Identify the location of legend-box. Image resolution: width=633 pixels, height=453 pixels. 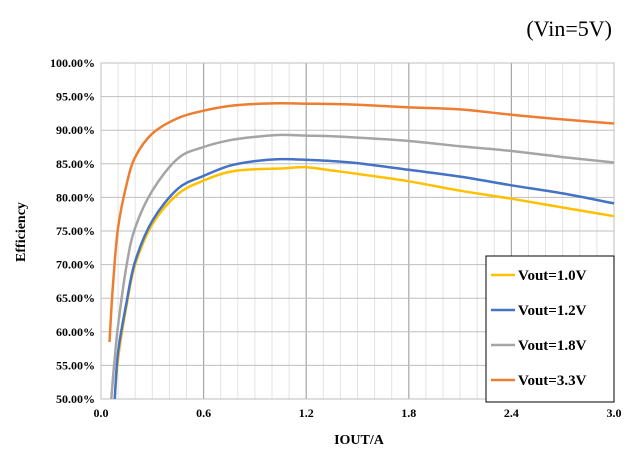
(550, 329).